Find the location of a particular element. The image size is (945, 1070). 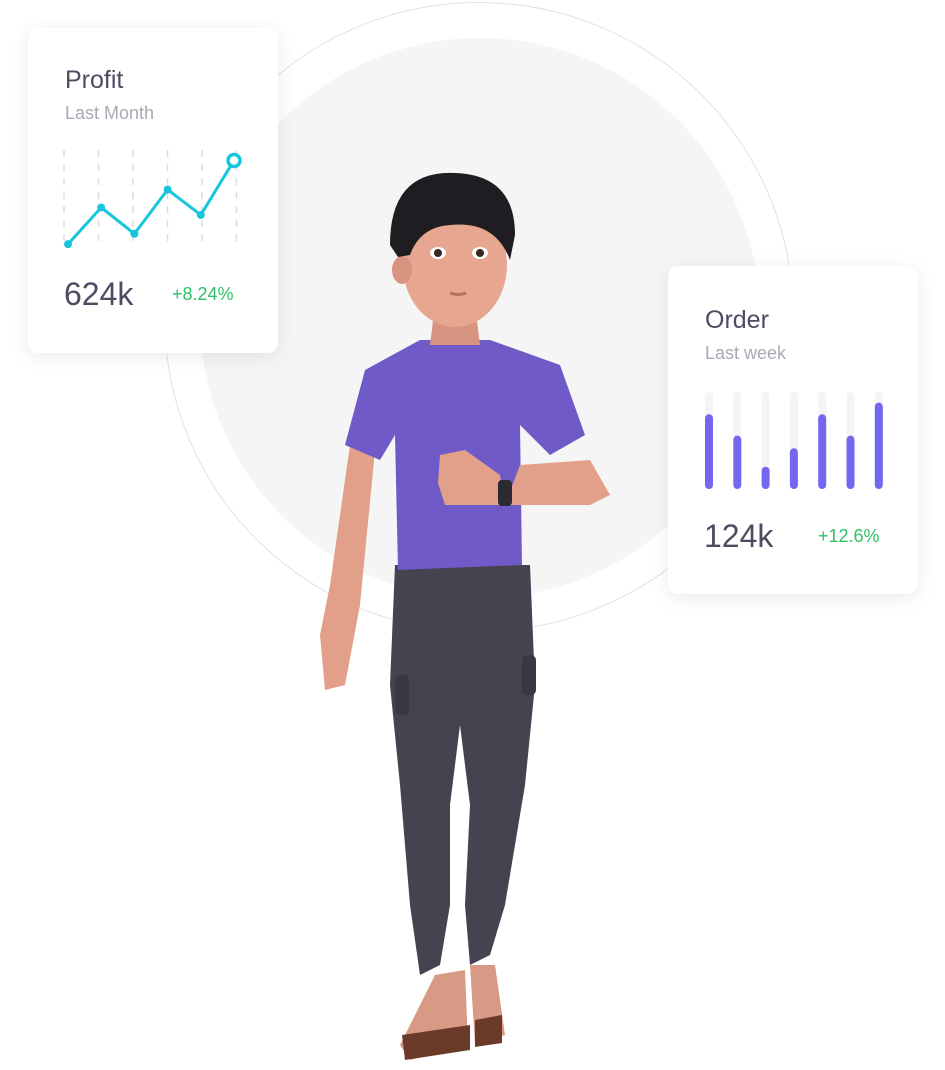

order-title: Order is located at coordinates (737, 320).